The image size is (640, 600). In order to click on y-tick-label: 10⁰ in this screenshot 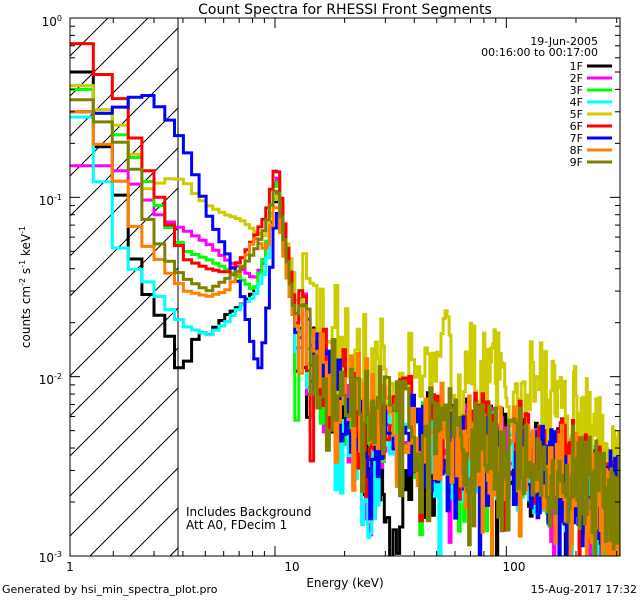, I will do `click(52, 21)`.